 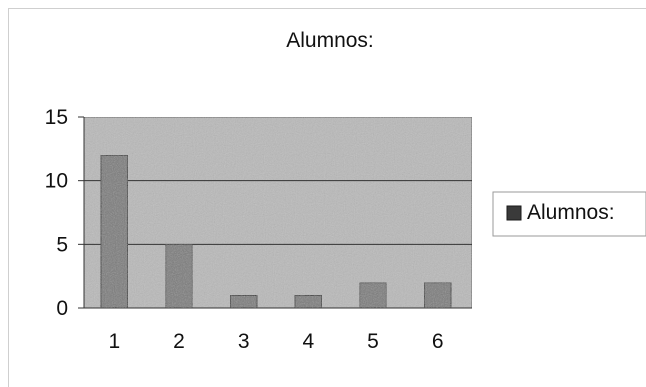 I want to click on legend-swatch, so click(x=514, y=213).